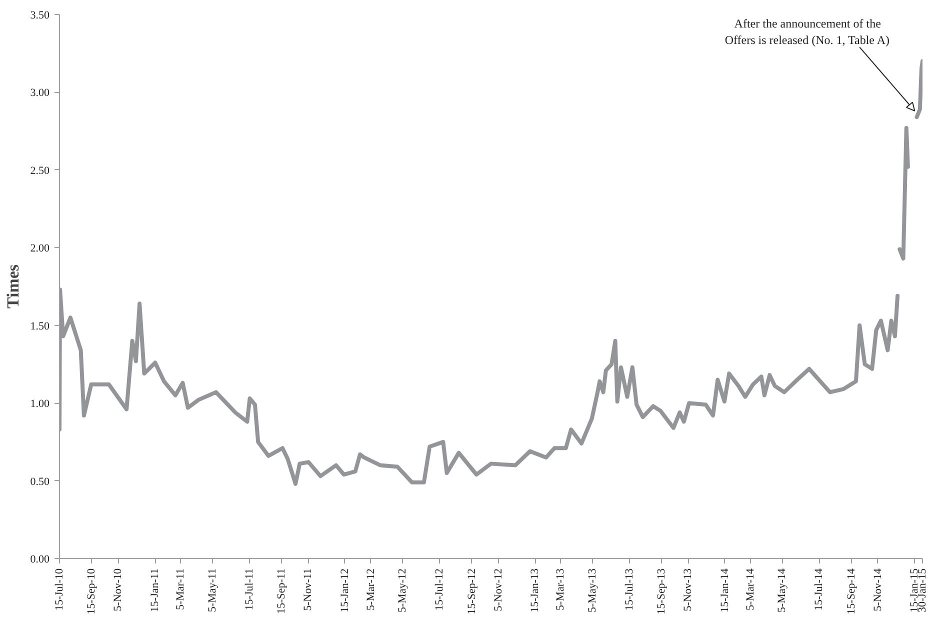 The height and width of the screenshot is (617, 940). What do you see at coordinates (40, 404) in the screenshot?
I see `y-tick-label: 1.00` at bounding box center [40, 404].